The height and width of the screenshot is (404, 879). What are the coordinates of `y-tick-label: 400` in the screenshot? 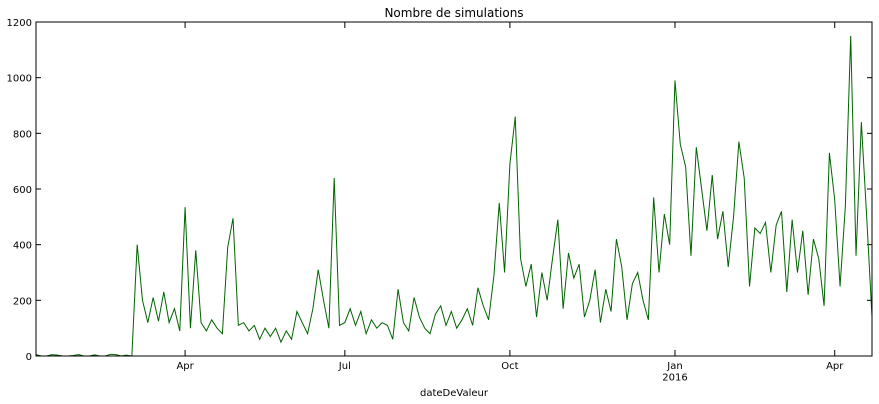 It's located at (22, 246).